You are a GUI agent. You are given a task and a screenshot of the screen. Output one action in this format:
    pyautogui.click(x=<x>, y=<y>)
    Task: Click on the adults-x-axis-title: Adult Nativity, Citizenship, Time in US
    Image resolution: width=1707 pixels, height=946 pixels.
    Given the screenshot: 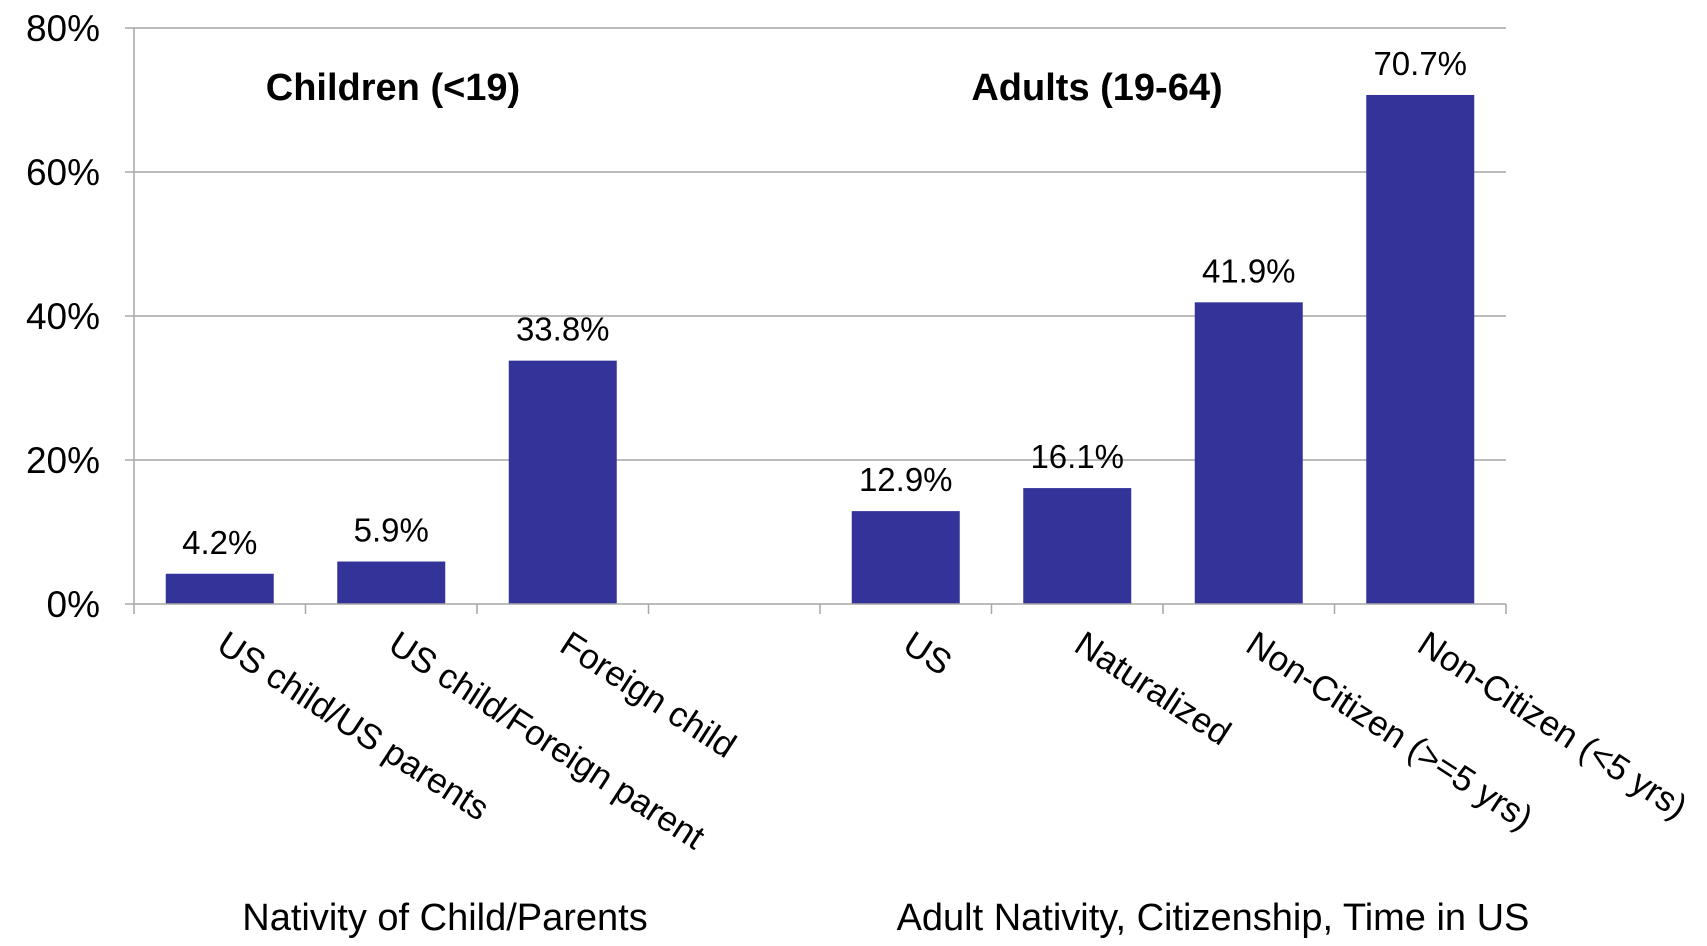 What is the action you would take?
    pyautogui.click(x=1213, y=918)
    